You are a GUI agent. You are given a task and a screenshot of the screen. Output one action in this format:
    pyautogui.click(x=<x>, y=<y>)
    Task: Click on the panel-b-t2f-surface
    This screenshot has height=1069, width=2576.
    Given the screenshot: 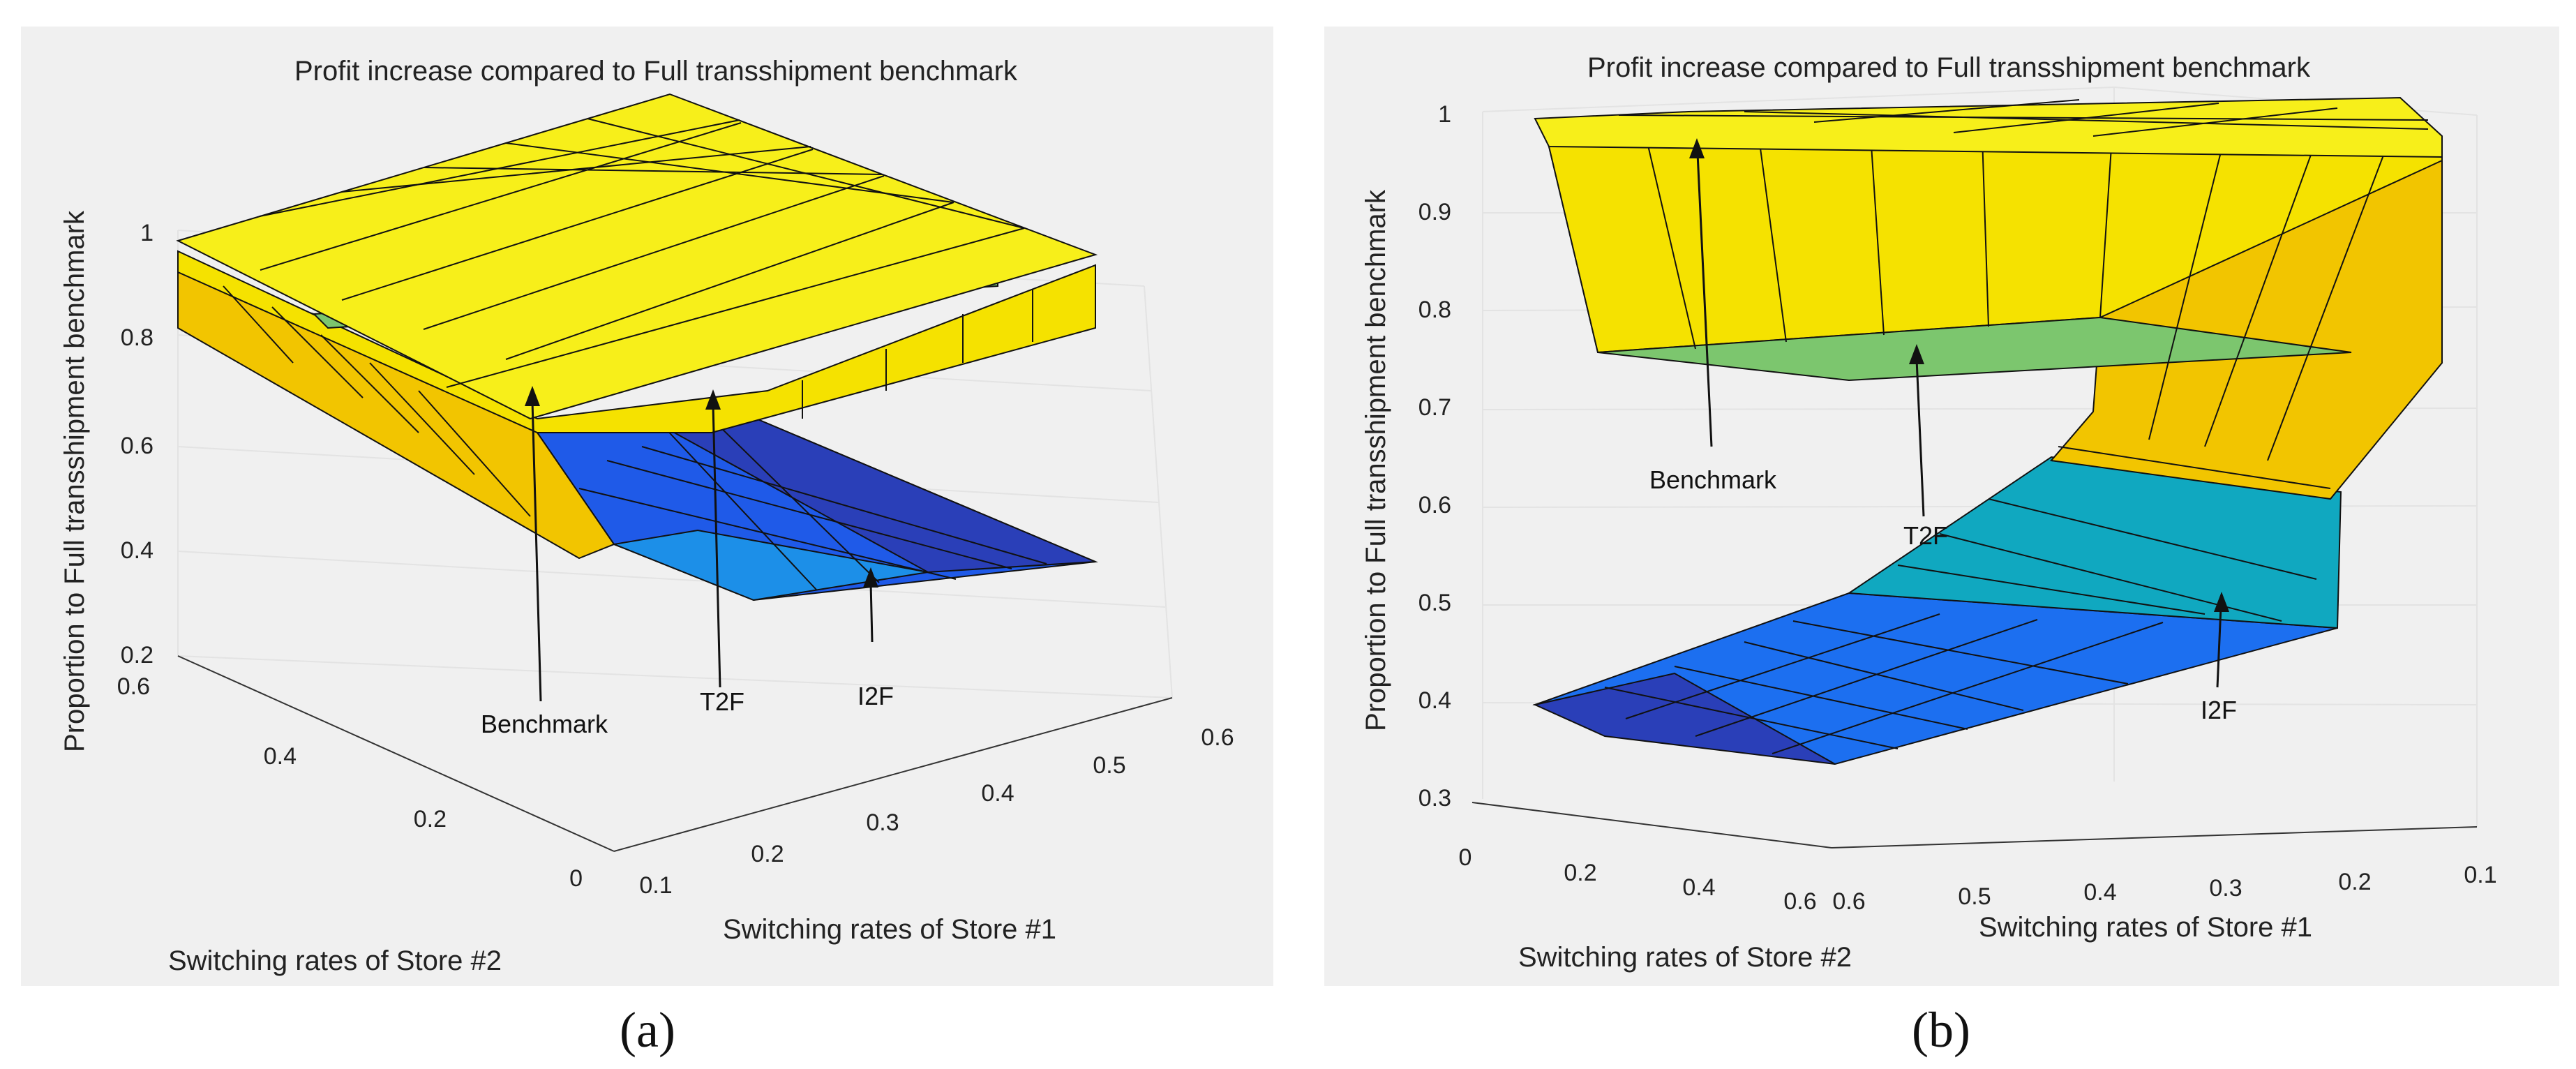 What is the action you would take?
    pyautogui.click(x=1995, y=301)
    